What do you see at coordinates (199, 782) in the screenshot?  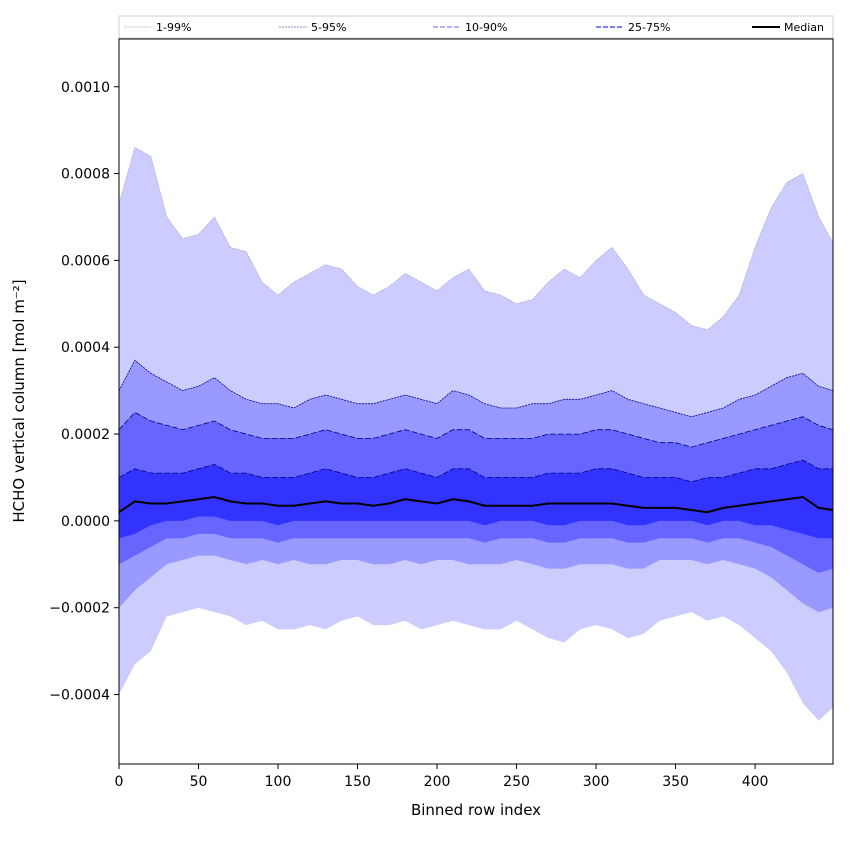 I see `x-tick-label: 50` at bounding box center [199, 782].